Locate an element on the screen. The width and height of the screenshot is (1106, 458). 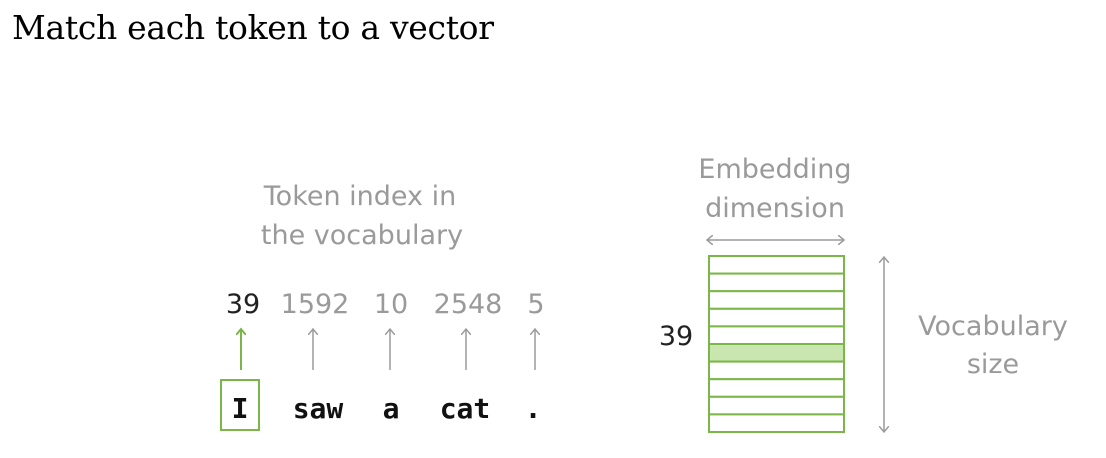
token-4: . is located at coordinates (533, 408).